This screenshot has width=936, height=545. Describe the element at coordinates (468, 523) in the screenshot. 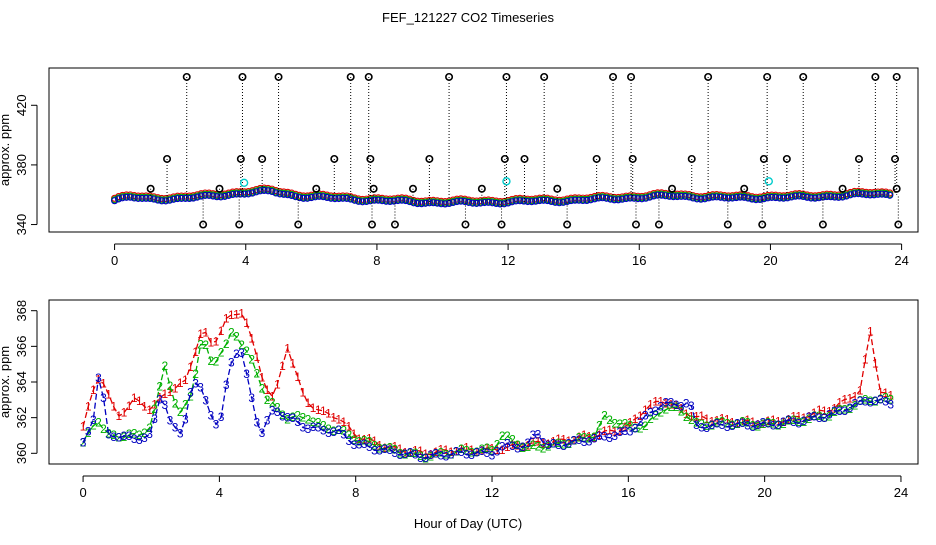

I see `x-axis-label: Hour of Day (UTC)` at that location.